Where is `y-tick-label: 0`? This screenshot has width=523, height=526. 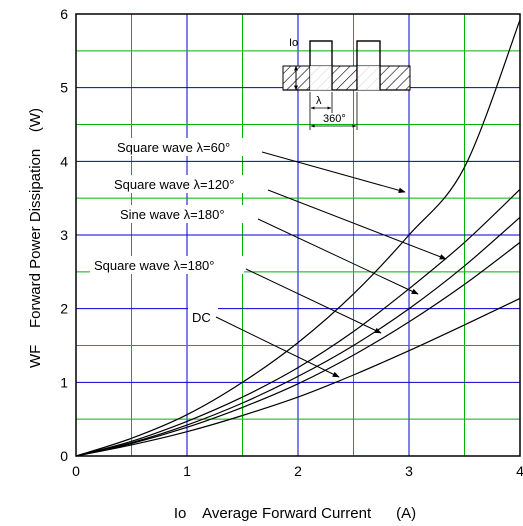
y-tick-label: 0 is located at coordinates (64, 456).